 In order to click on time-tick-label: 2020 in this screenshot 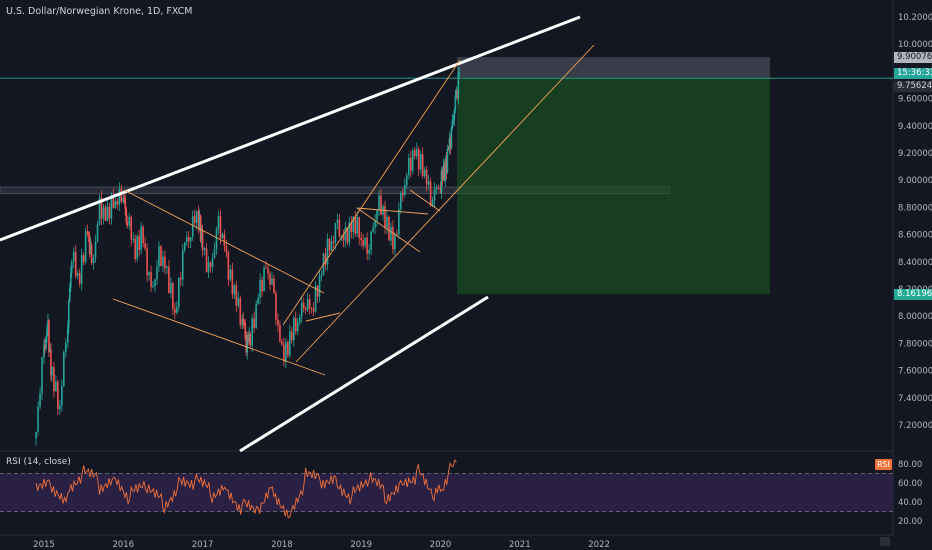, I will do `click(441, 545)`.